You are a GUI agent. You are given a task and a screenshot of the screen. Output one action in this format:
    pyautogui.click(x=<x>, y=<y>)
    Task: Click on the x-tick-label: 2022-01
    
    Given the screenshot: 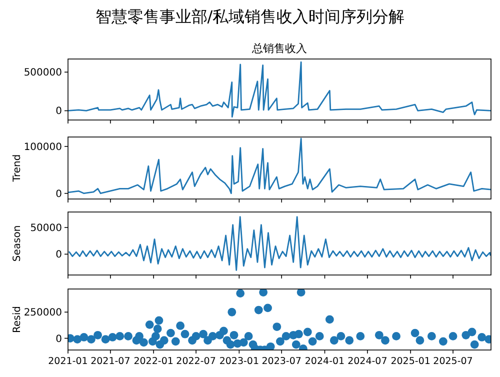 What is the action you would take?
    pyautogui.click(x=154, y=361)
    